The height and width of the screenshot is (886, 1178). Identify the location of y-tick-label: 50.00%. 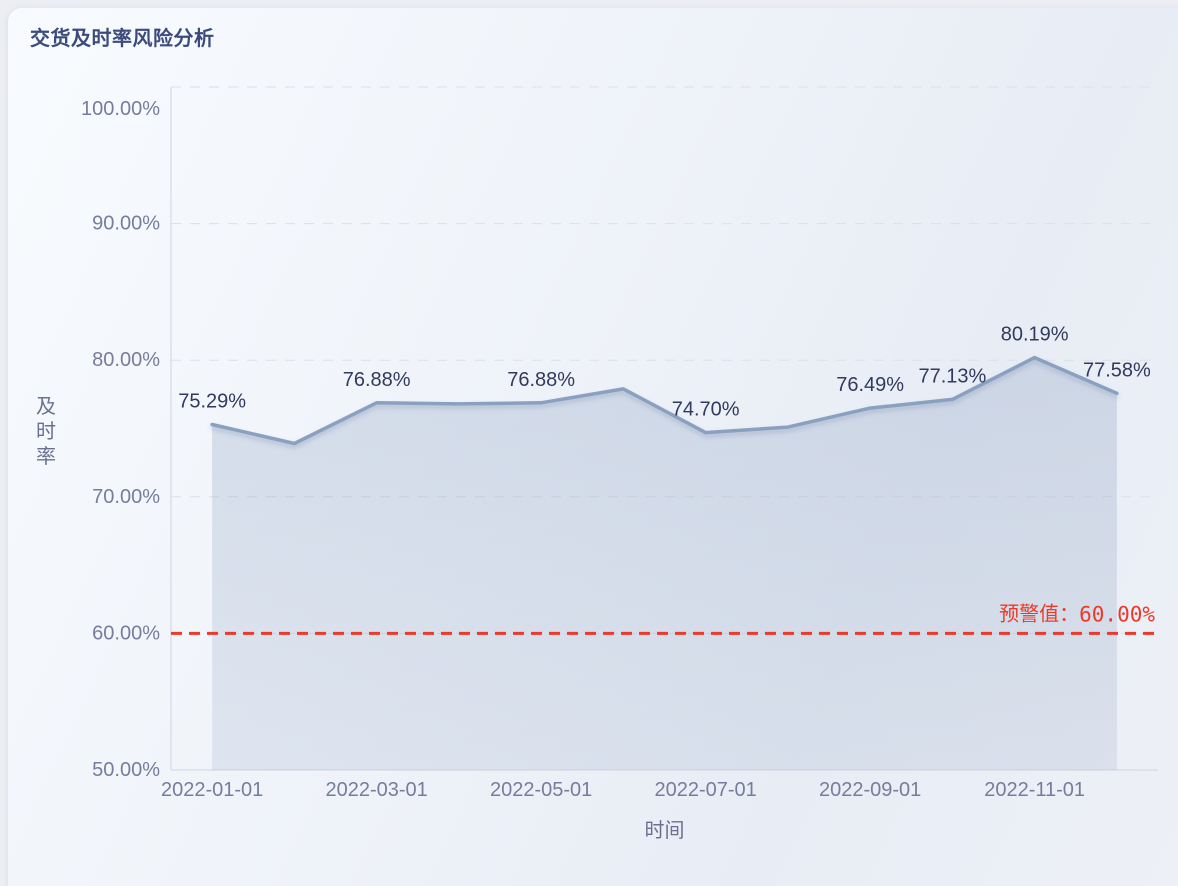
(126, 770).